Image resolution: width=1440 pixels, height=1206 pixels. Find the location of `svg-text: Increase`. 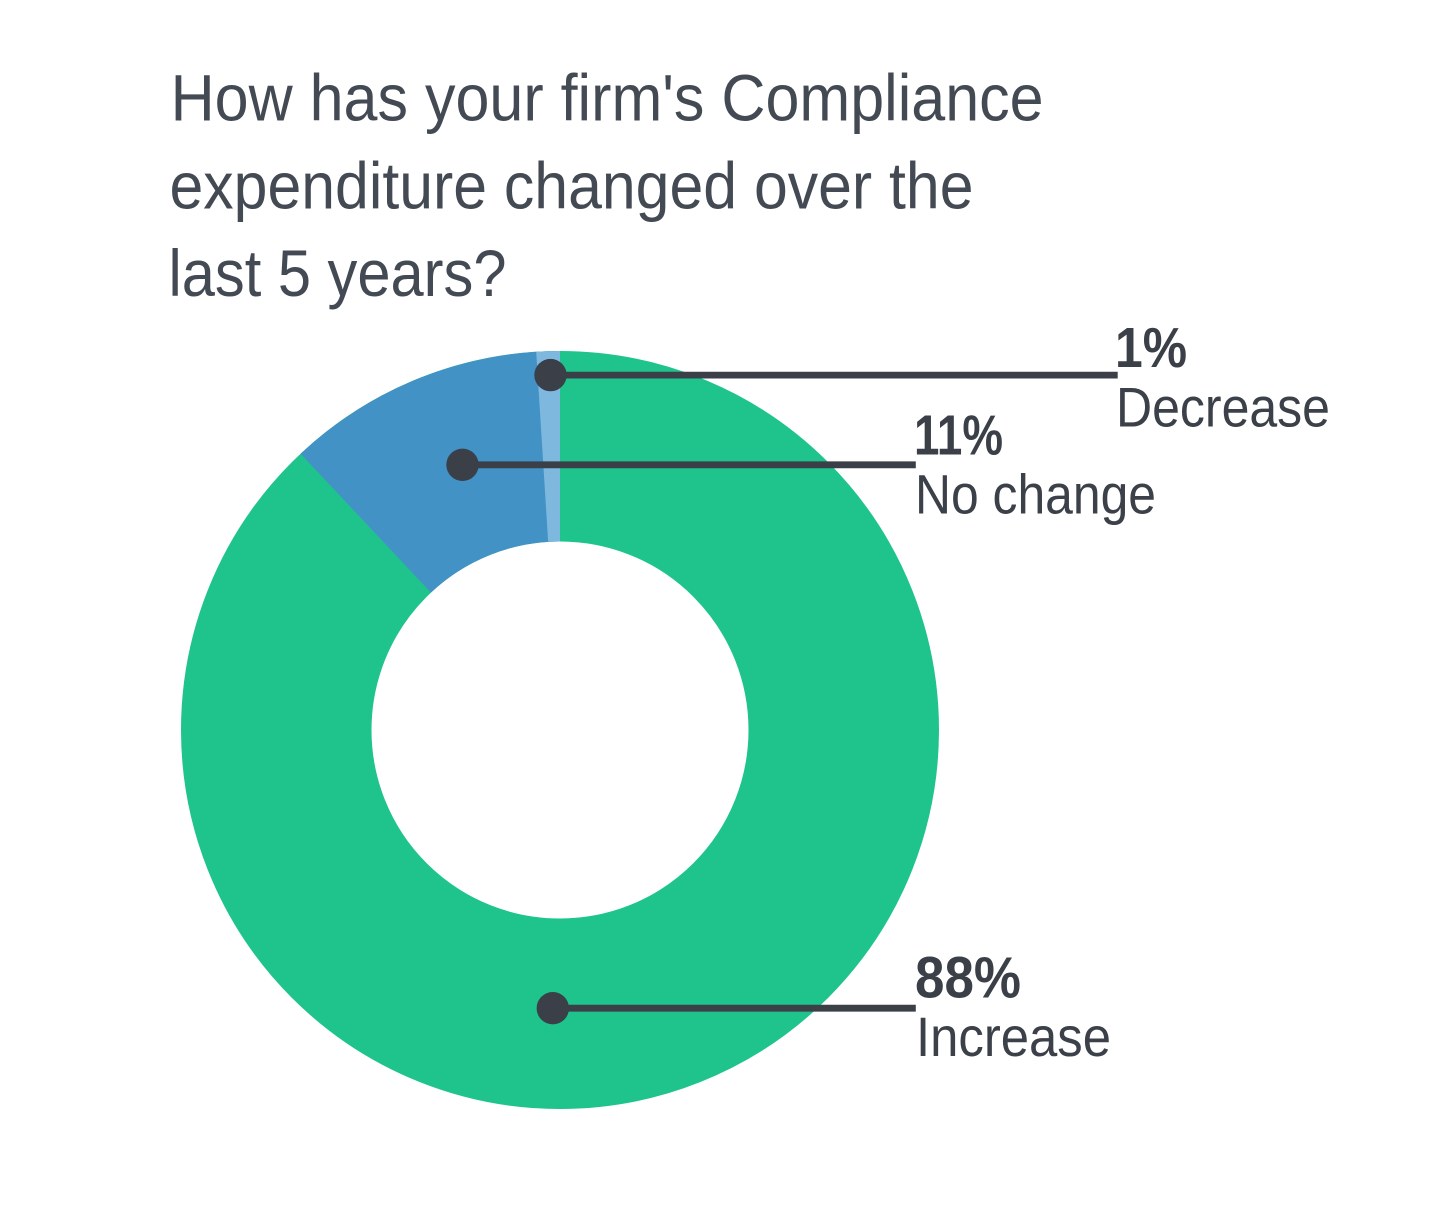

svg-text: Increase is located at coordinates (1013, 1037).